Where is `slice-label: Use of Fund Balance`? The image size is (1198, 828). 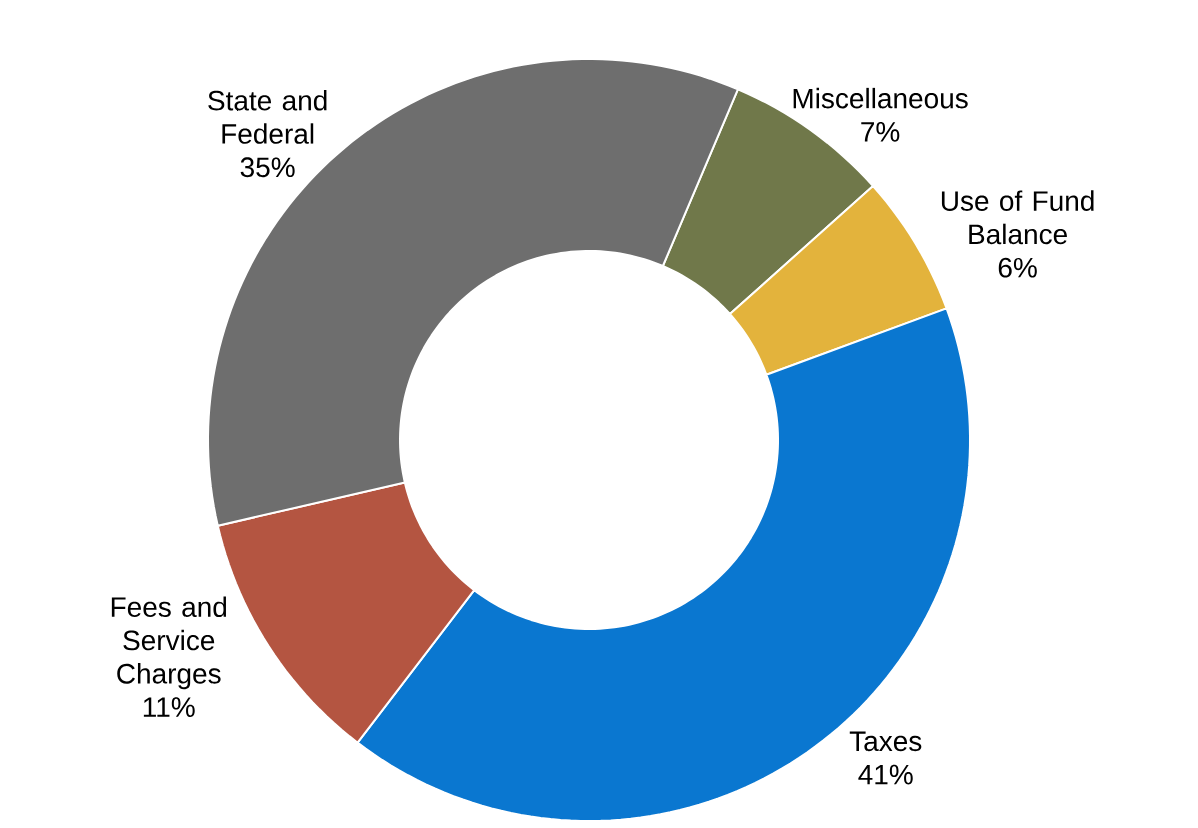 slice-label: Use of Fund Balance is located at coordinates (1017, 217).